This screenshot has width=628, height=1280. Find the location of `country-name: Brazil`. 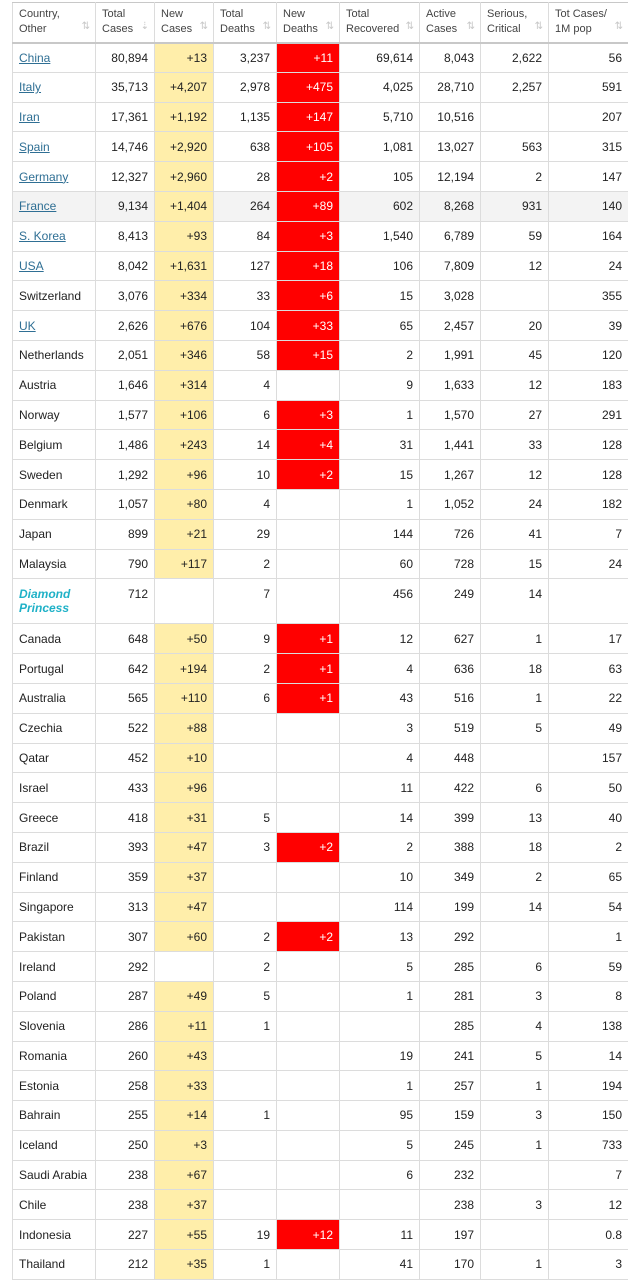

country-name: Brazil is located at coordinates (34, 847).